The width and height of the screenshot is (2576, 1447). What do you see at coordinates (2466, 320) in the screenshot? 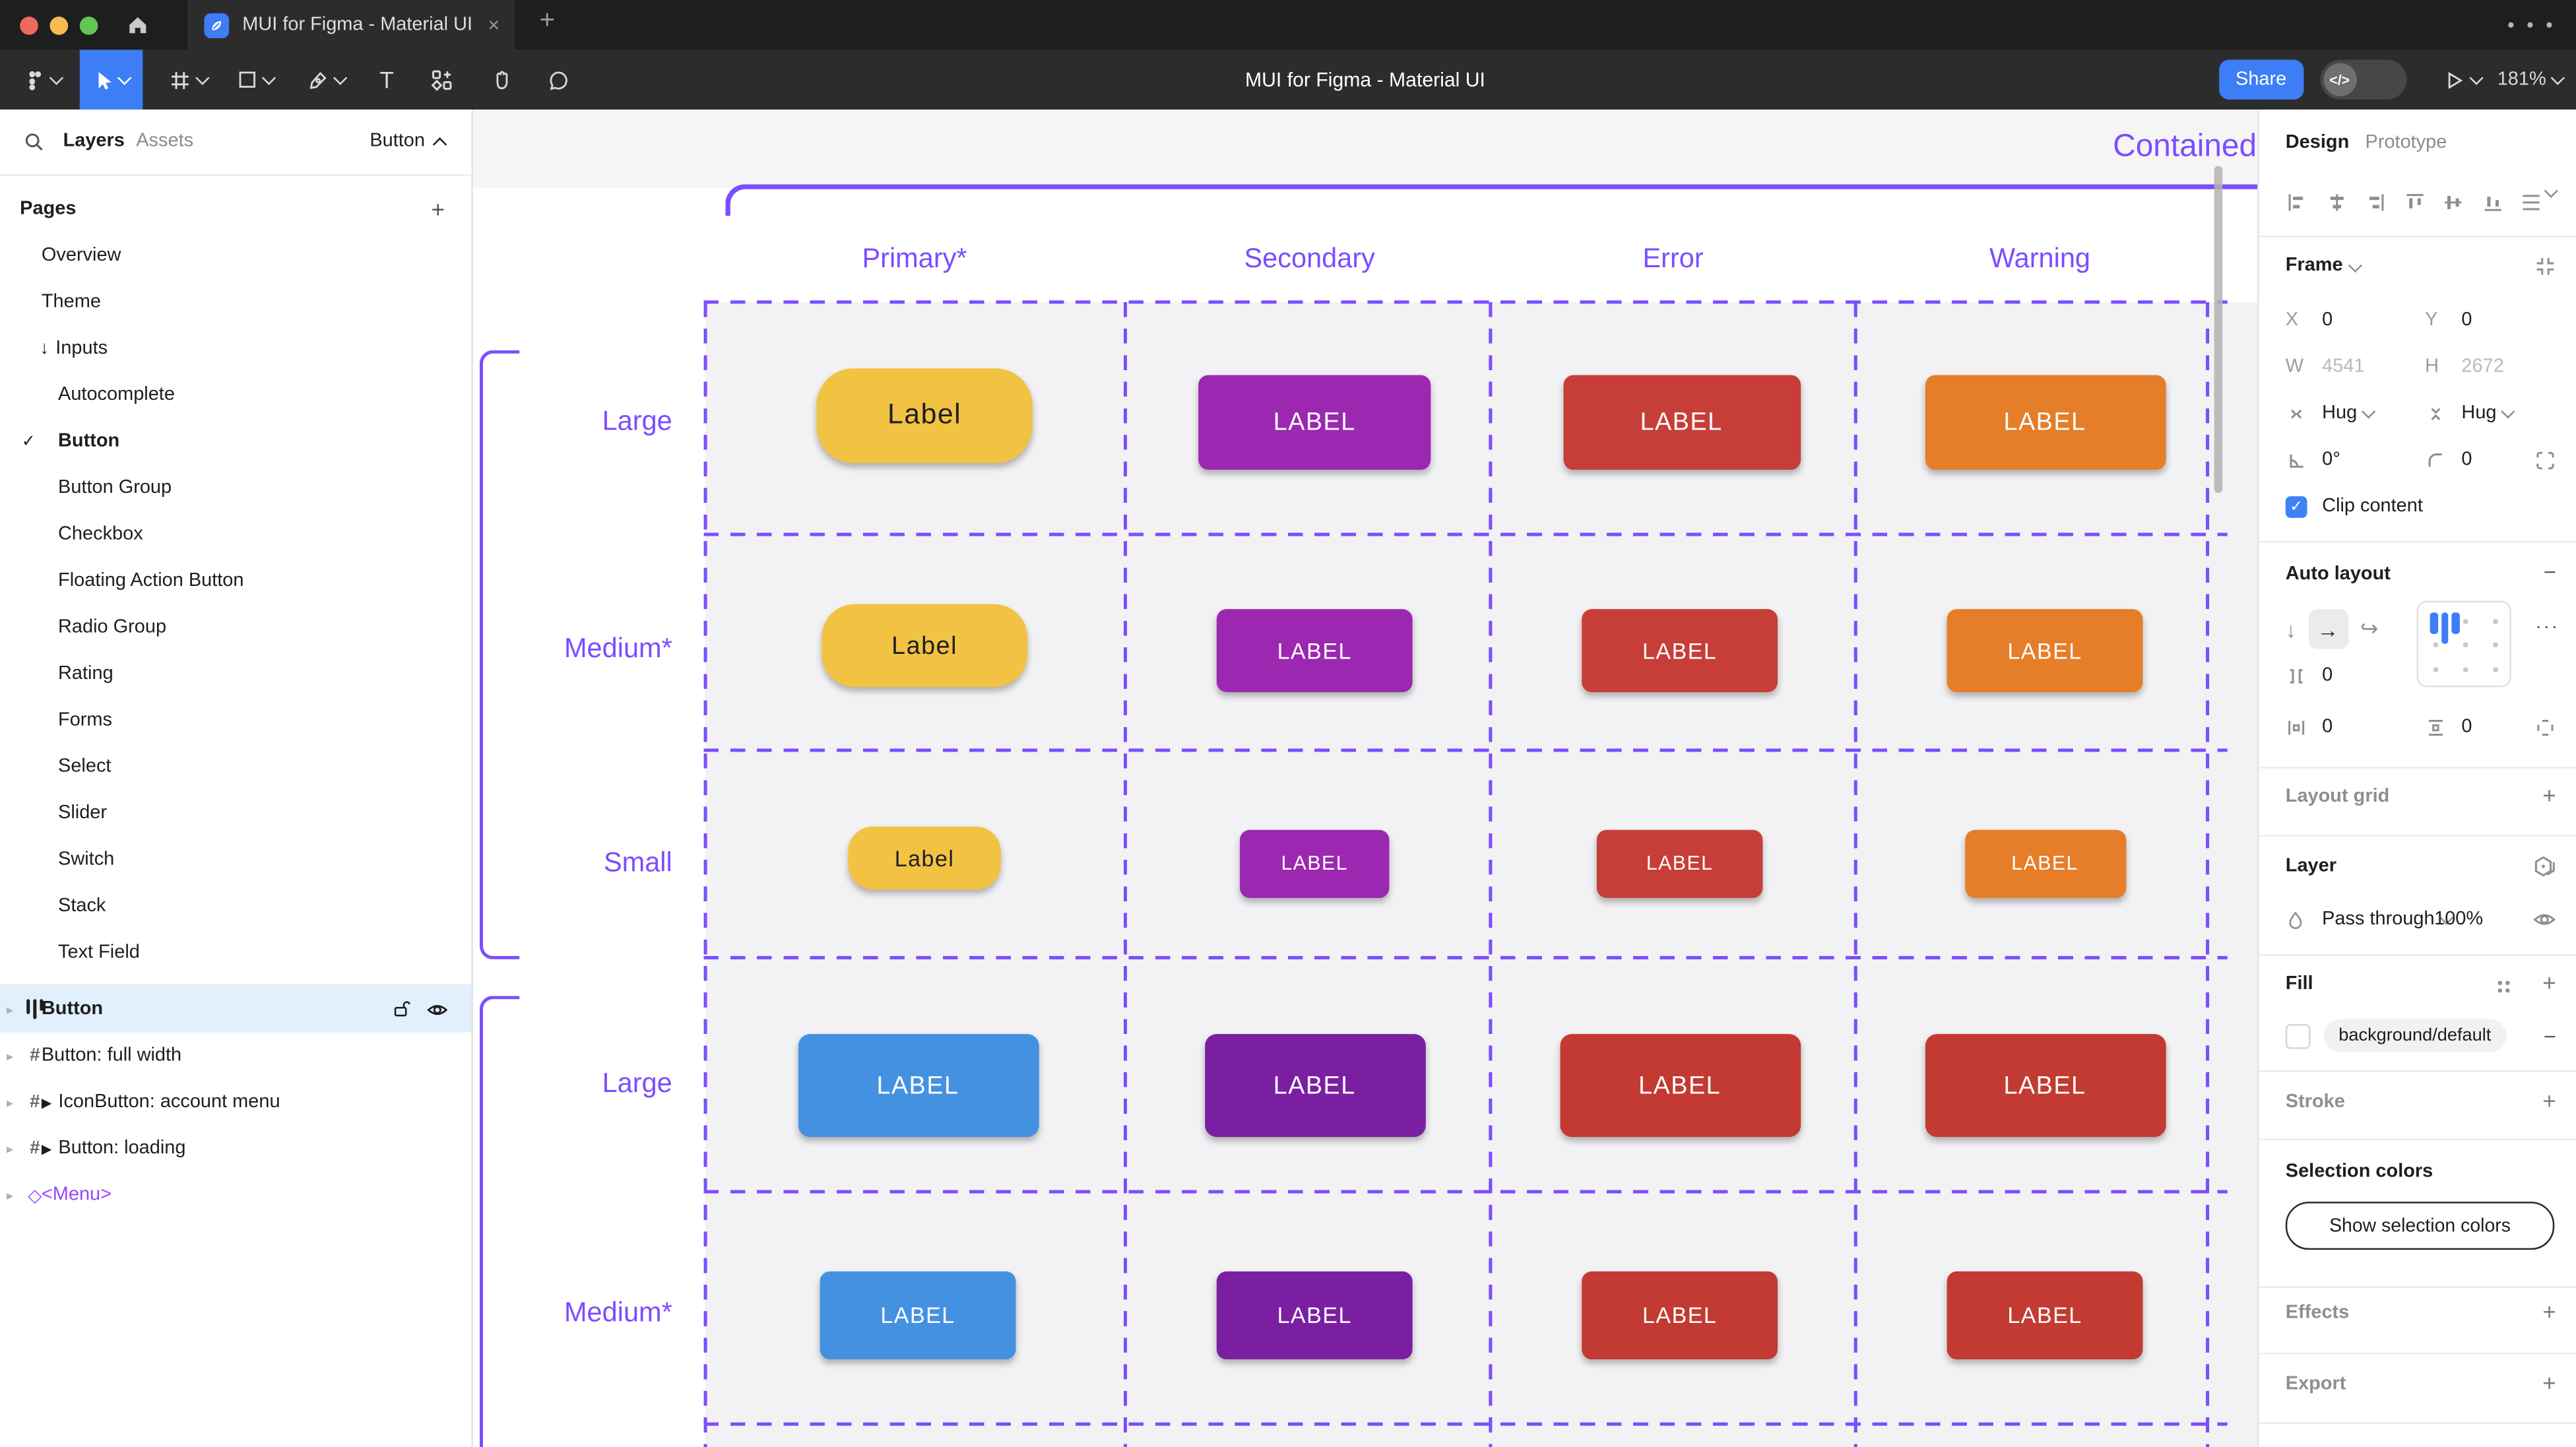
I see `y-value: 0` at bounding box center [2466, 320].